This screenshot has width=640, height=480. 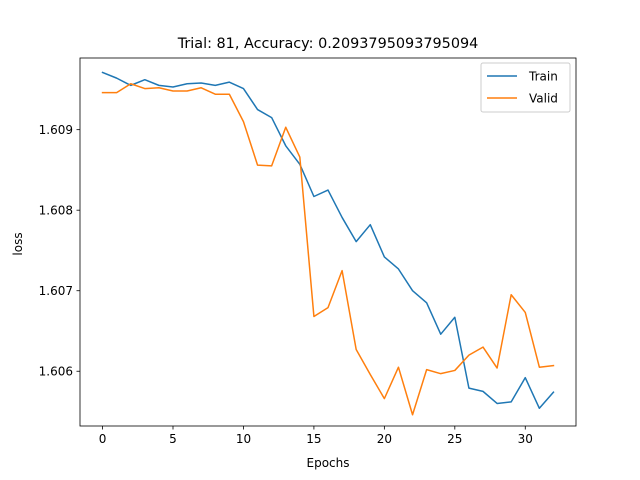 What do you see at coordinates (56, 291) in the screenshot?
I see `y-tick-label: 1.607` at bounding box center [56, 291].